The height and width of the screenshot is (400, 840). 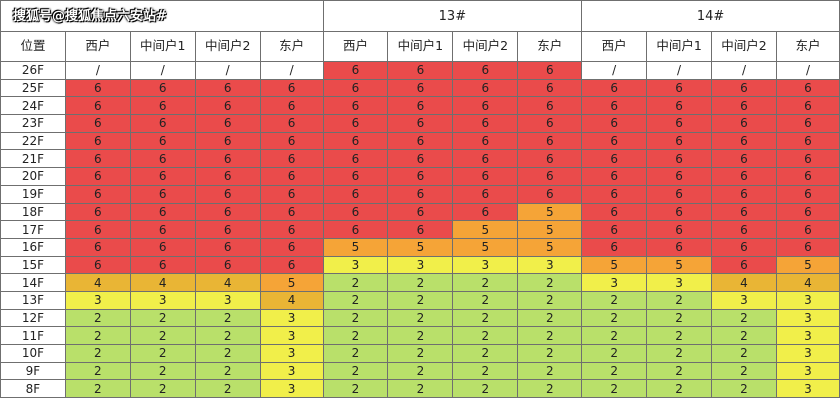 I want to click on table-row: 24F 6 6 6 6 6 6 6 6 6 6 6 6, so click(x=420, y=106).